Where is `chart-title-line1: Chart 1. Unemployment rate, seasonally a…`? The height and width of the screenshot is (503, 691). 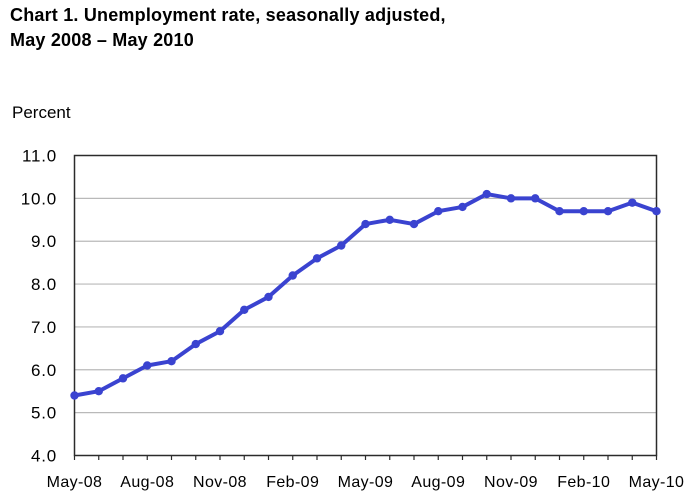 chart-title-line1: Chart 1. Unemployment rate, seasonally a… is located at coordinates (228, 15).